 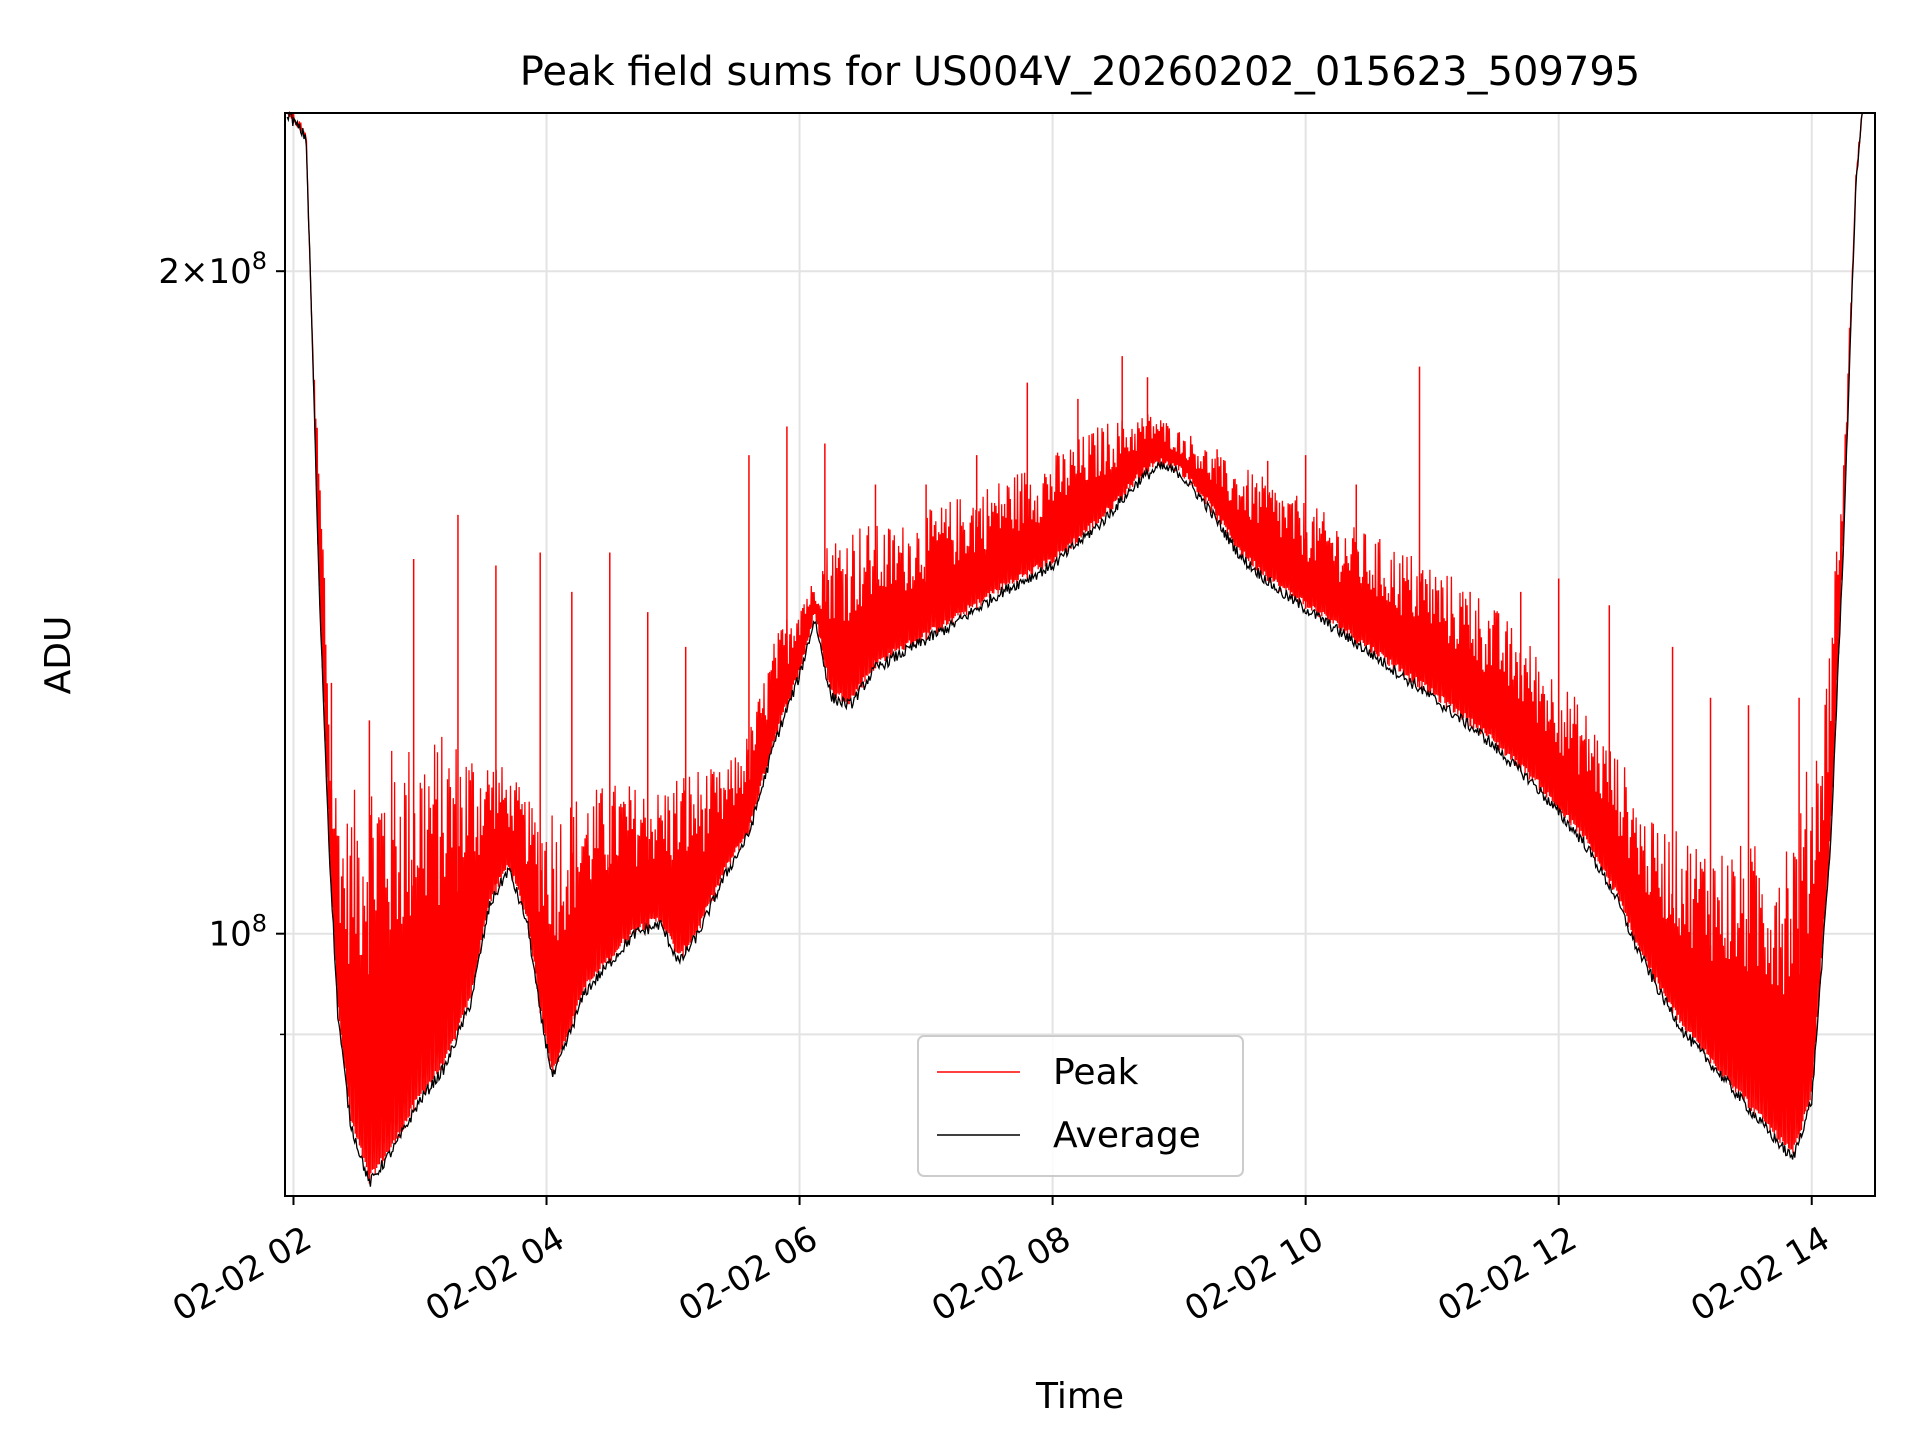 I want to click on legend: Peak Average, so click(x=1080, y=1106).